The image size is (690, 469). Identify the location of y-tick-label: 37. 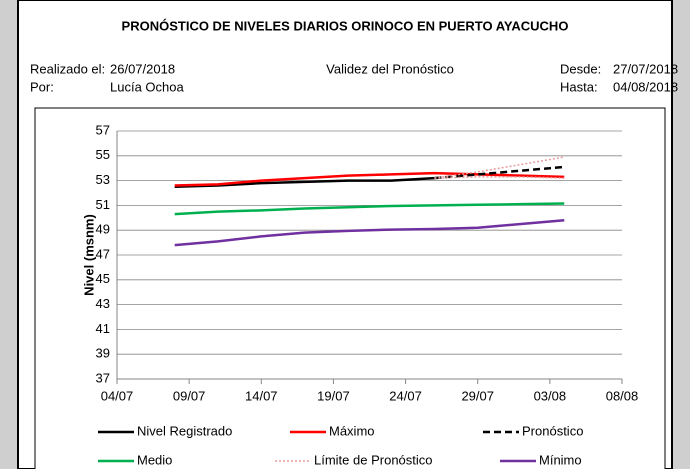
(103, 377).